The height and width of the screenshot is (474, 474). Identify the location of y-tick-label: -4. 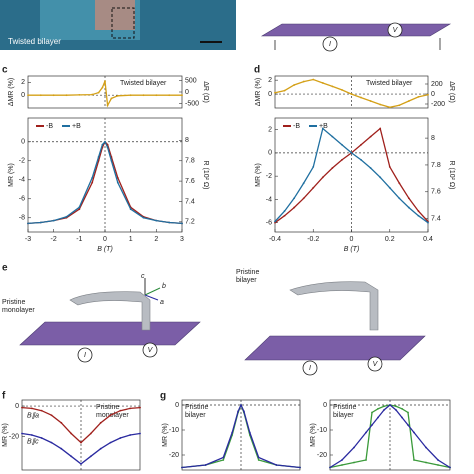
(22, 180).